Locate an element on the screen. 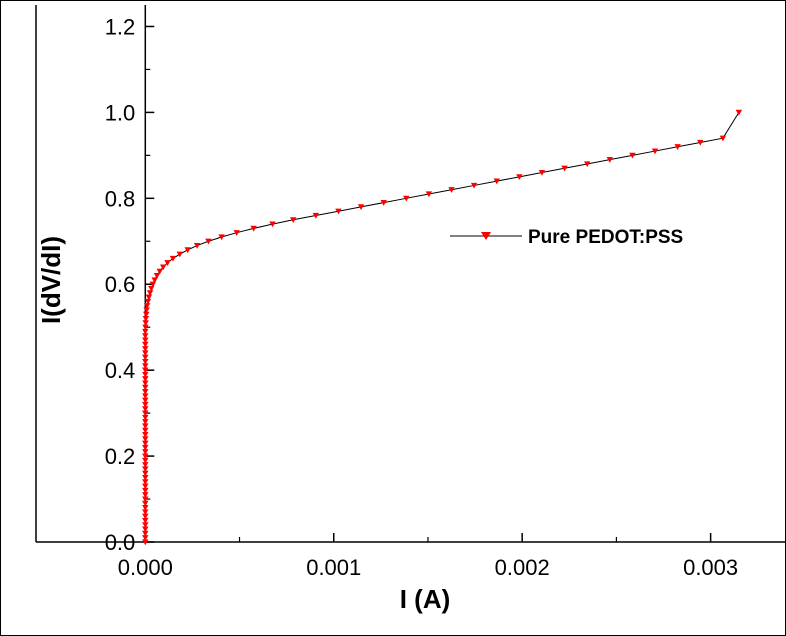 The width and height of the screenshot is (786, 636). y-tick-label: 1.2 is located at coordinates (120, 26).